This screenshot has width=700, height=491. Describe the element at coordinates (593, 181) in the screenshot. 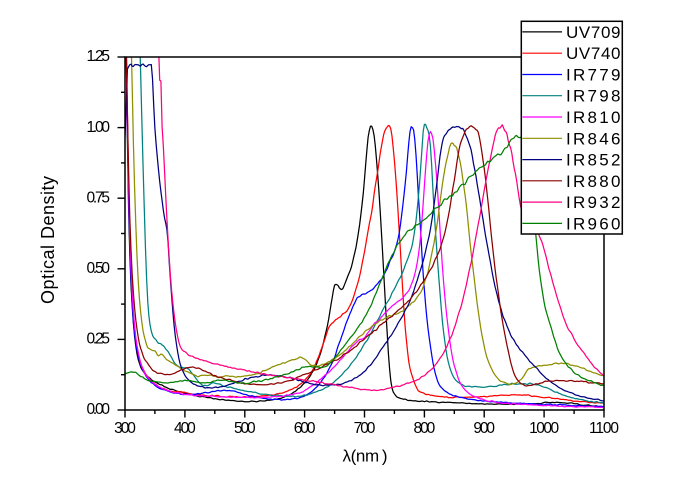

I see `svg-text: IR880` at that location.